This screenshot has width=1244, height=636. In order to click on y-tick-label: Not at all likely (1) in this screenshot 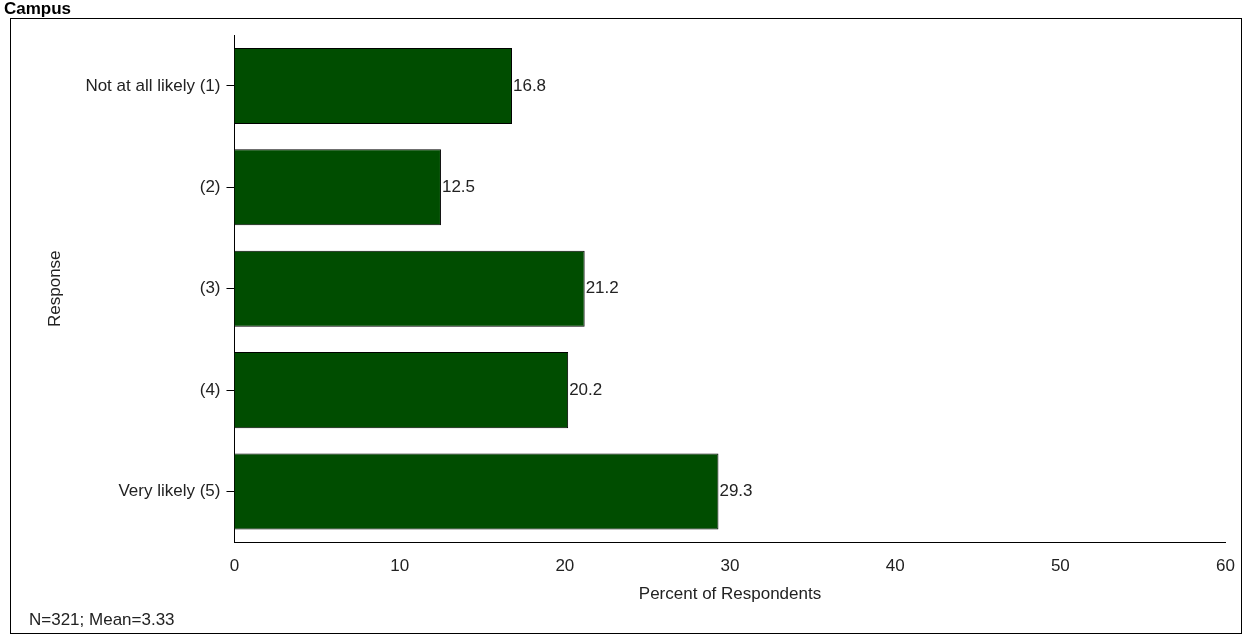, I will do `click(153, 85)`.